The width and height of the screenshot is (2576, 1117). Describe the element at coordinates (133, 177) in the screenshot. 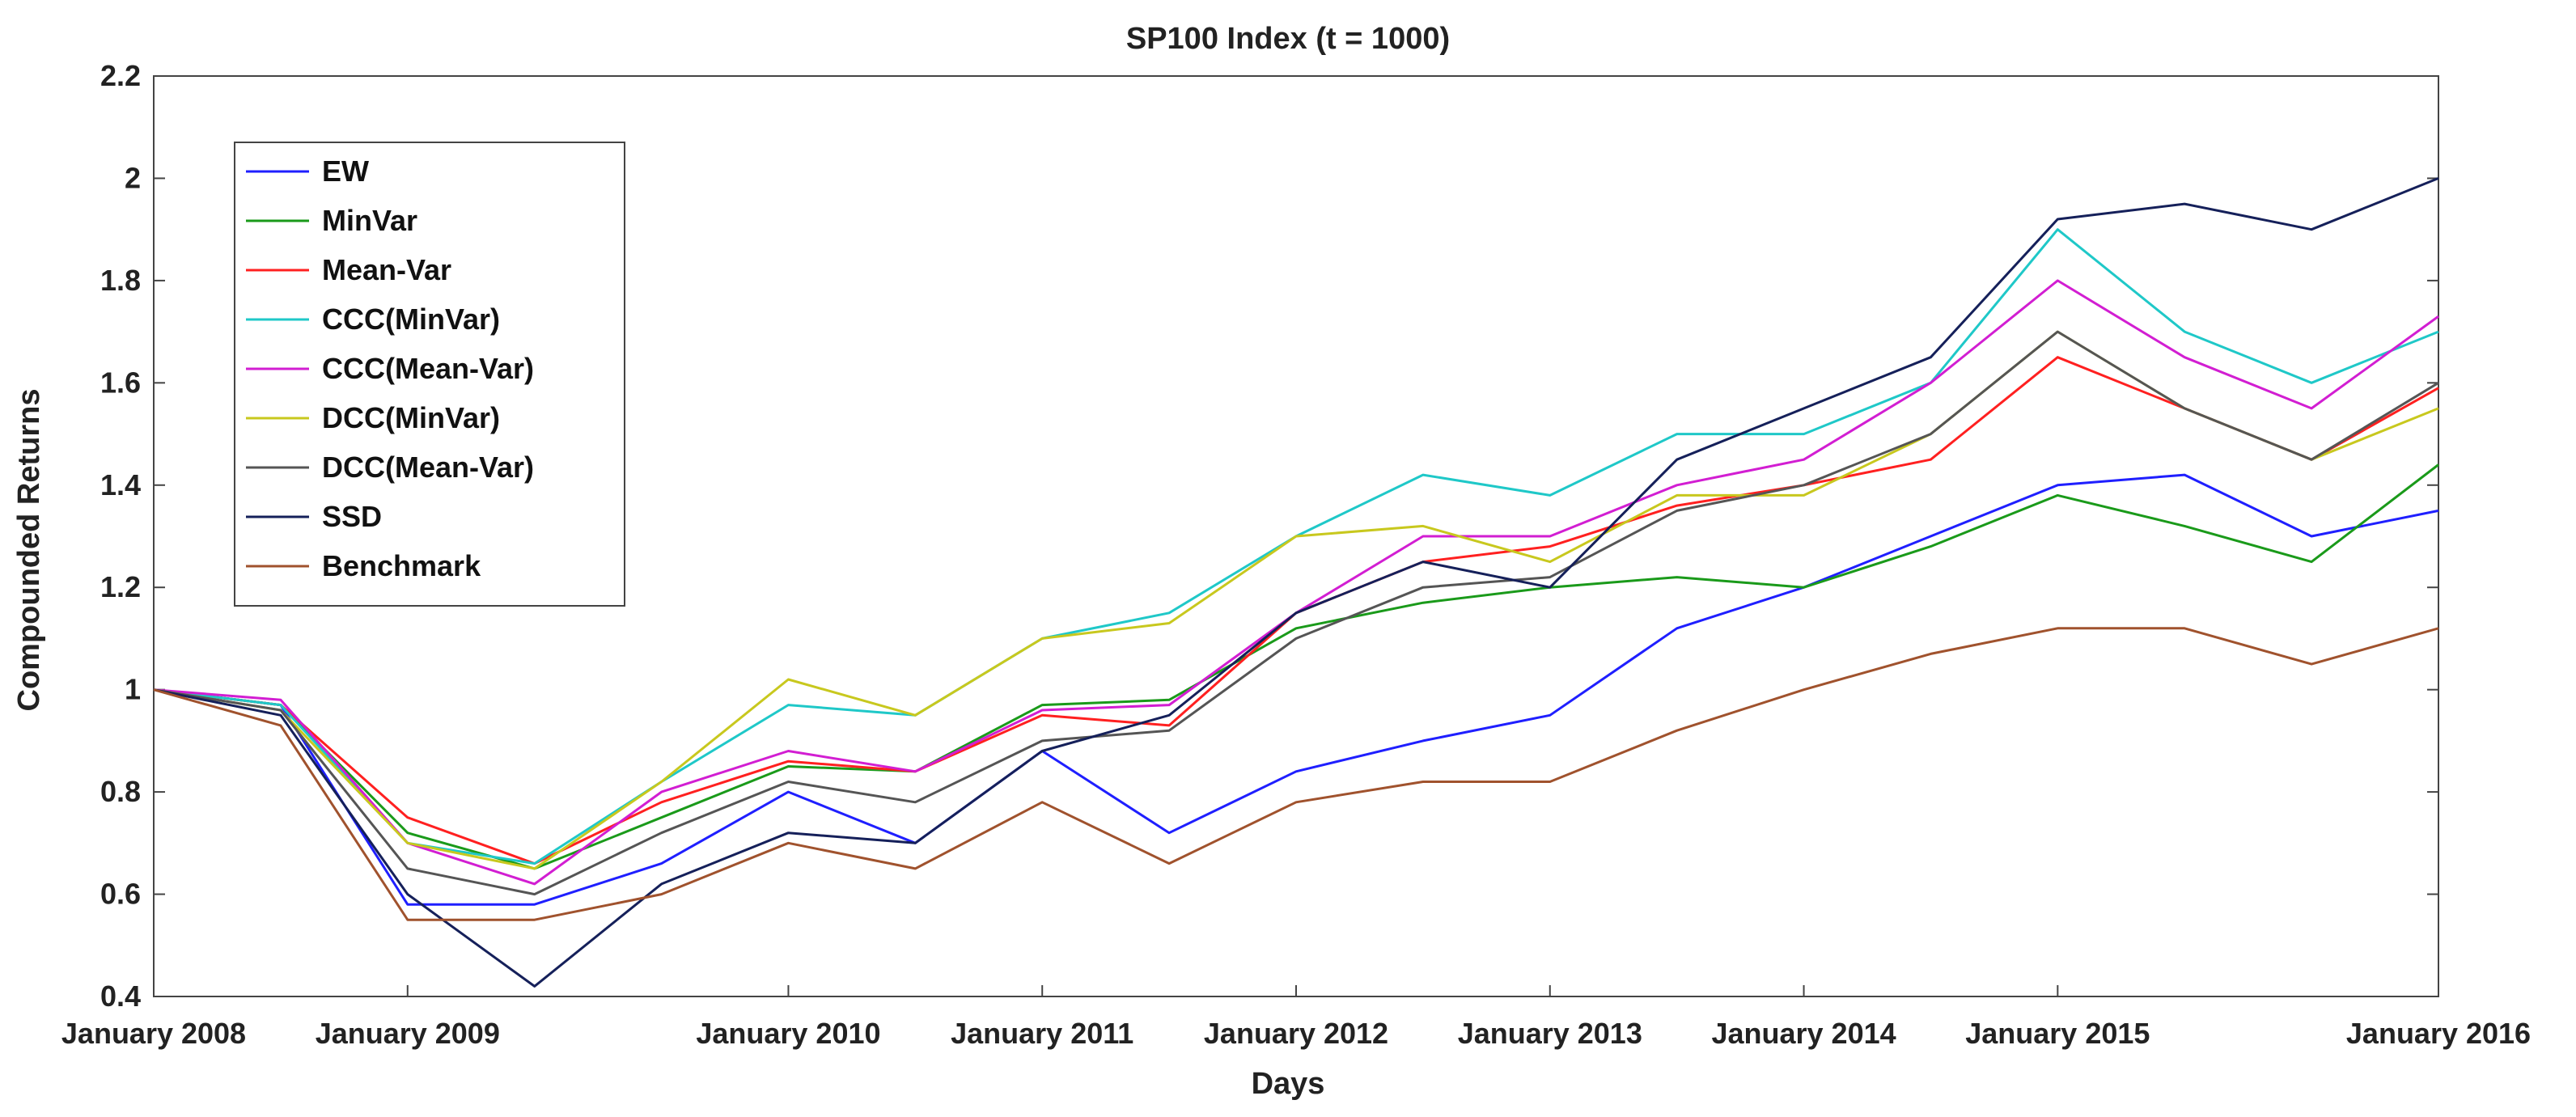

I see `y-tick-label: 2` at that location.